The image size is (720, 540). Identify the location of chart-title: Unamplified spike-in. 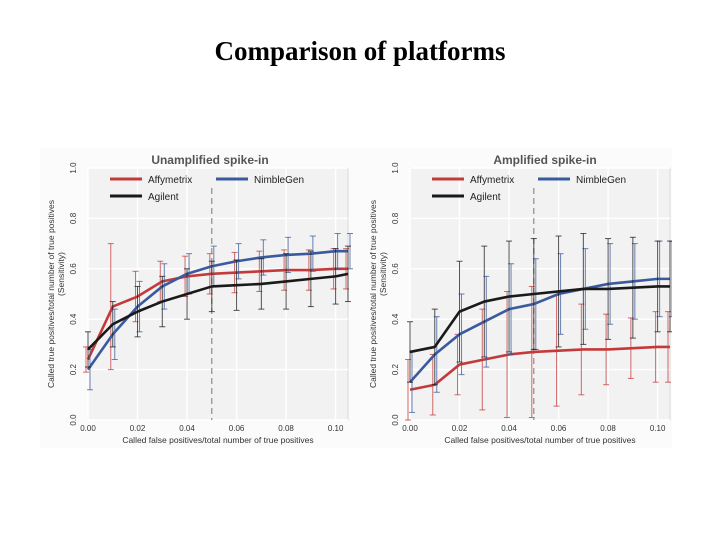
(209, 160).